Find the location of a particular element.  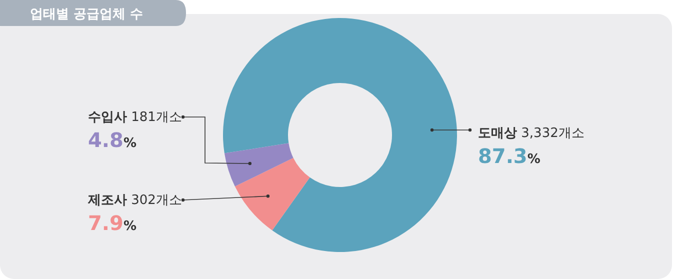

chart-title: 업태별 공급업체 수 is located at coordinates (87, 14).